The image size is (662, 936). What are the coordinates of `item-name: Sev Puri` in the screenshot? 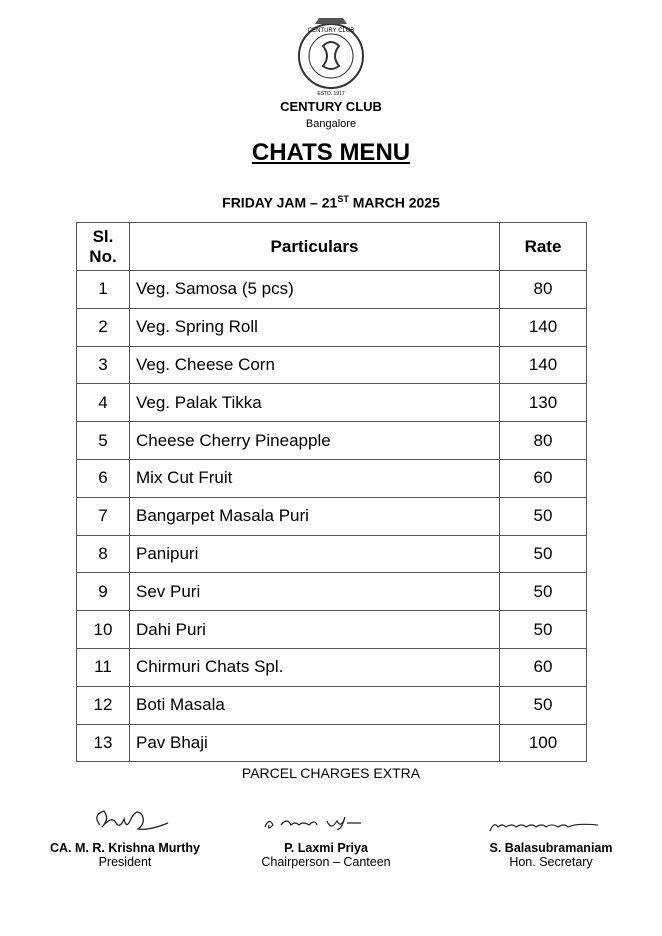 It's located at (314, 592).